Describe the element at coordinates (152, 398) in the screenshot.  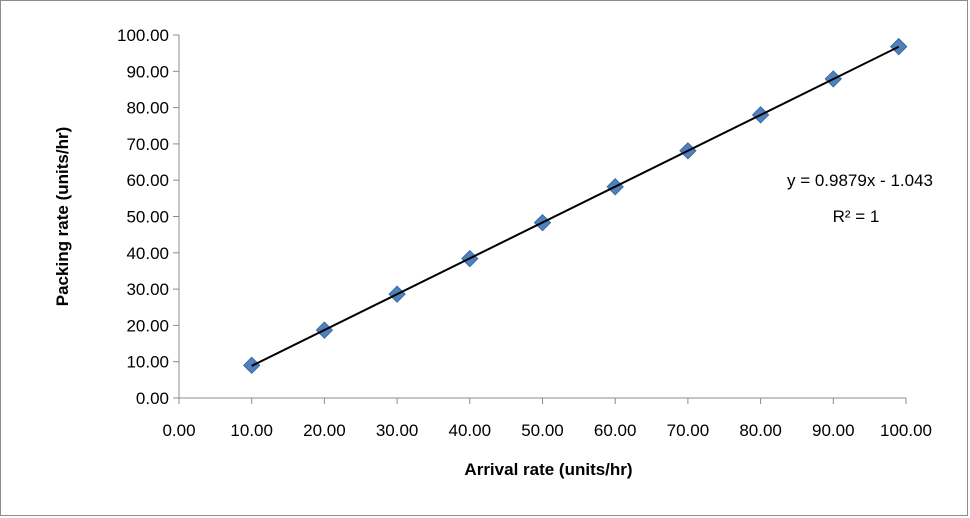
I see `y-tick-label: 0.00` at that location.